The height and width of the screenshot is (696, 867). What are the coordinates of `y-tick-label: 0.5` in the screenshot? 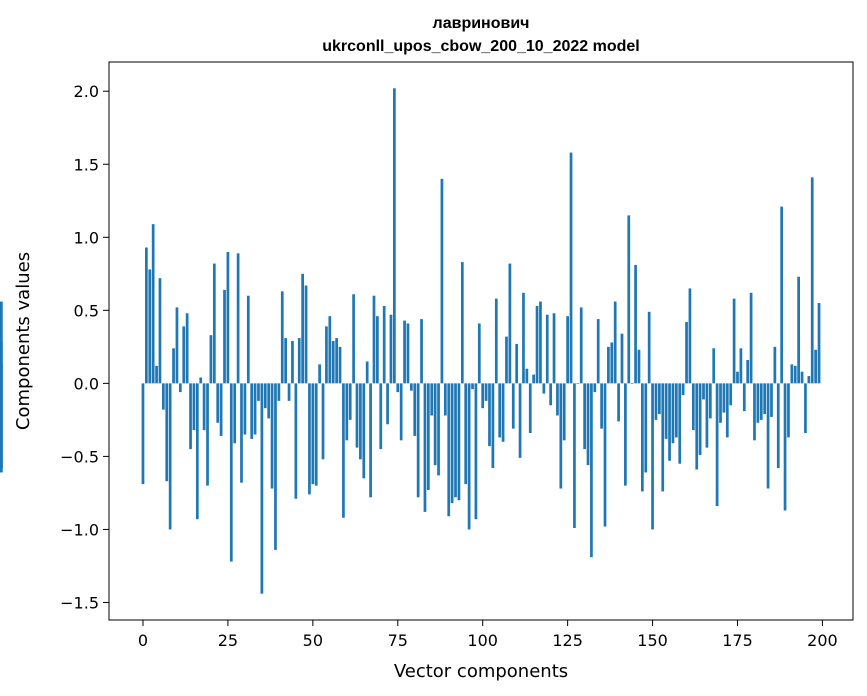 It's located at (86, 310).